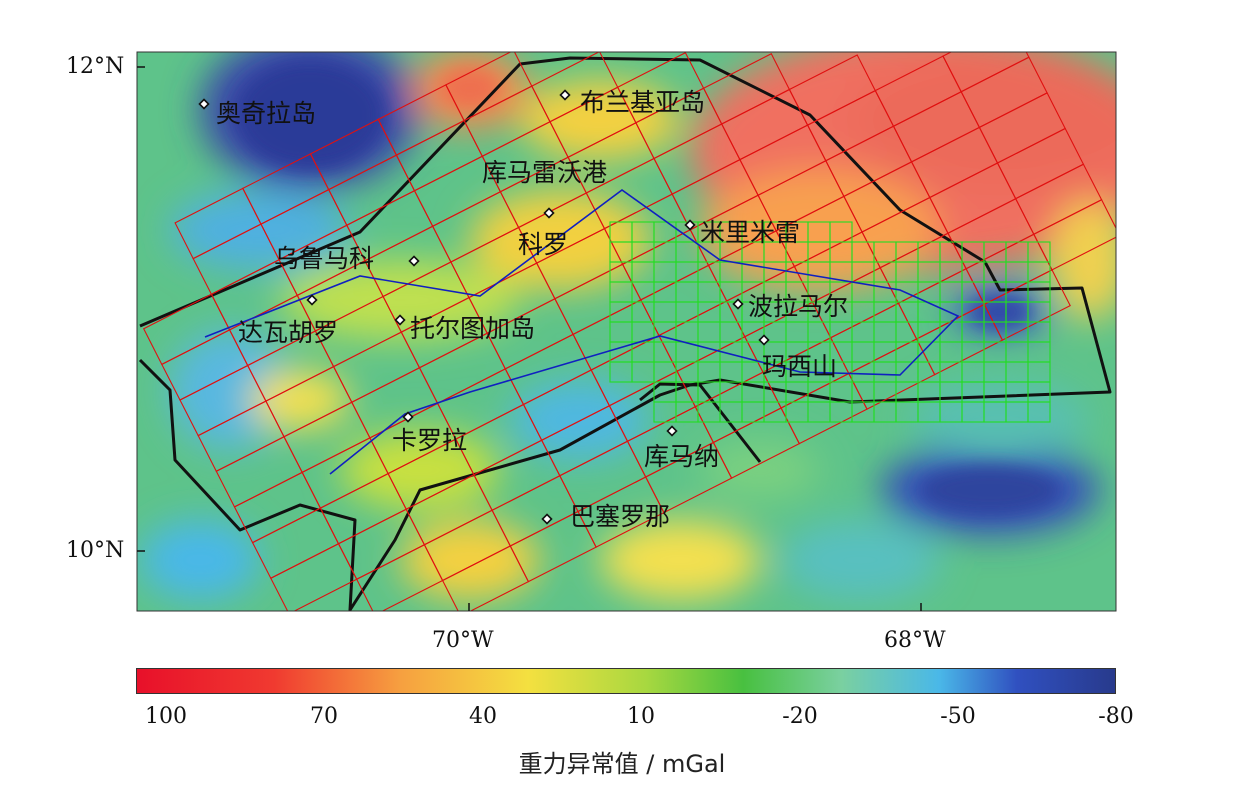 The width and height of the screenshot is (1244, 787). I want to click on colorbar-tick: 40, so click(483, 716).